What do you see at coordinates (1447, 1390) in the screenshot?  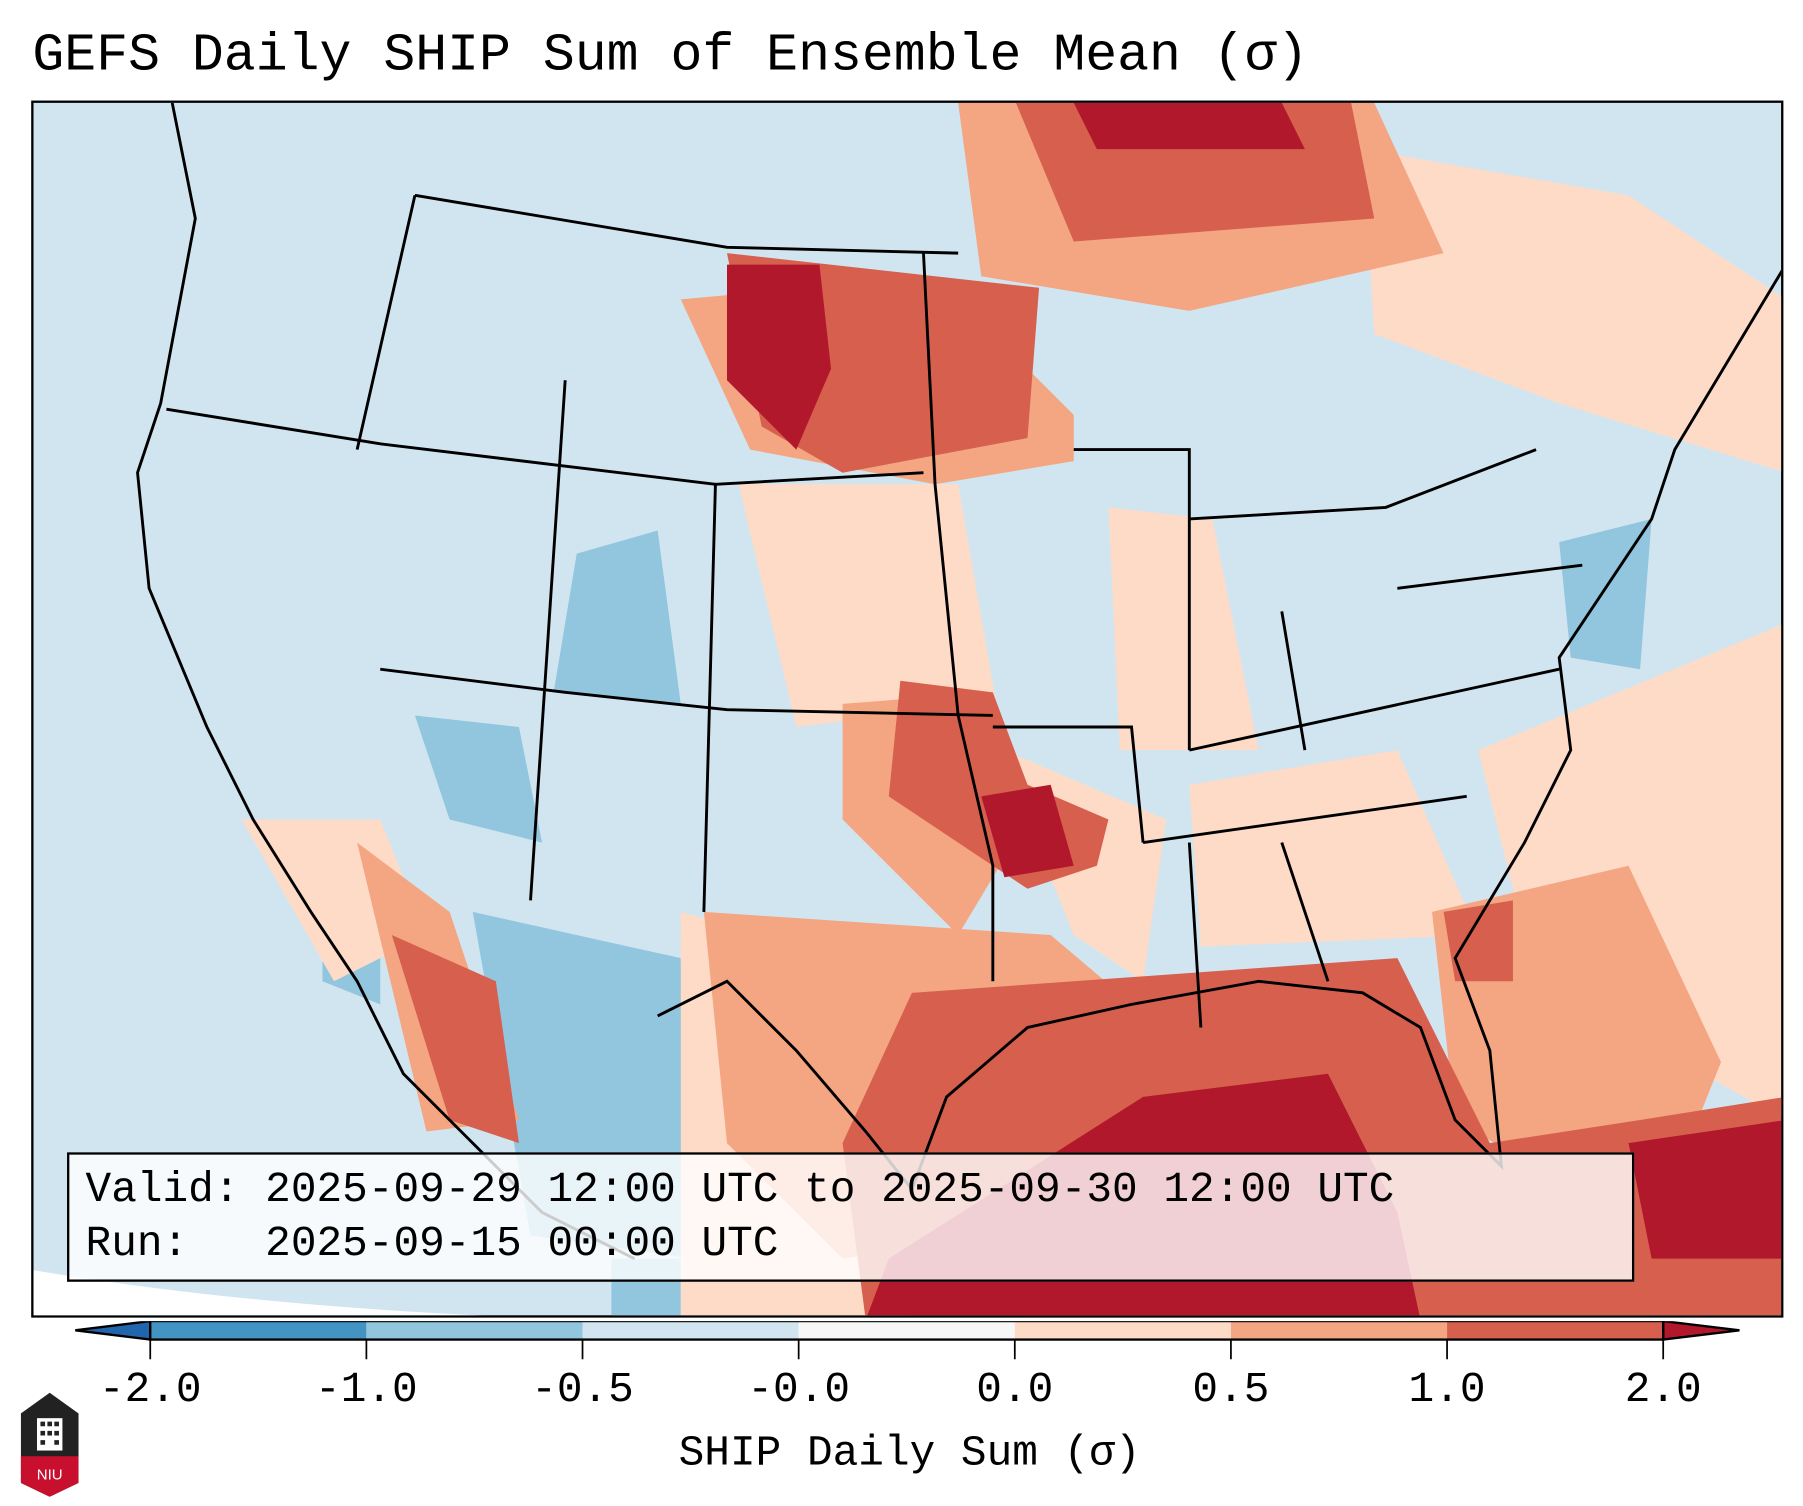 I see `colorbar-tick-label: 1.0` at bounding box center [1447, 1390].